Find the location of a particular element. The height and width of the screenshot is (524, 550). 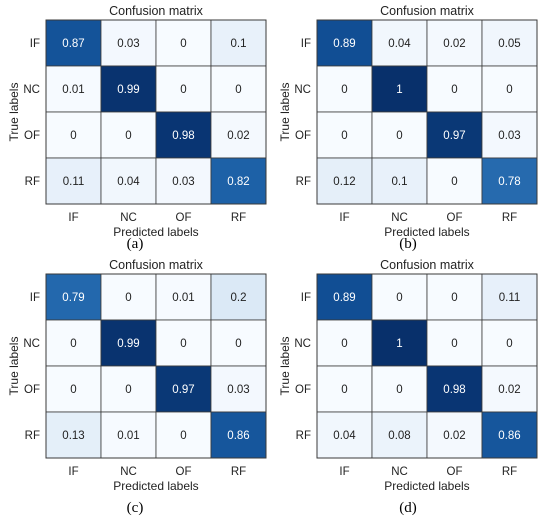

cell-value-label: 0.01 is located at coordinates (128, 436).